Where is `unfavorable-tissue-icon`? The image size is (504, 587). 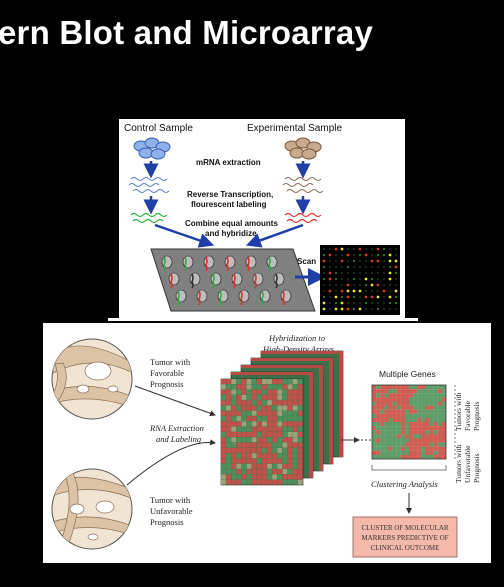
unfavorable-tissue-icon is located at coordinates (92, 509).